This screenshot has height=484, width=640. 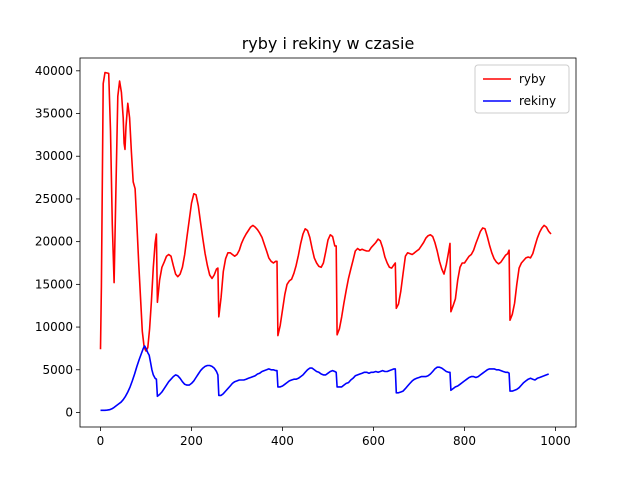 What do you see at coordinates (537, 101) in the screenshot?
I see `legend-label-rekiny: rekiny` at bounding box center [537, 101].